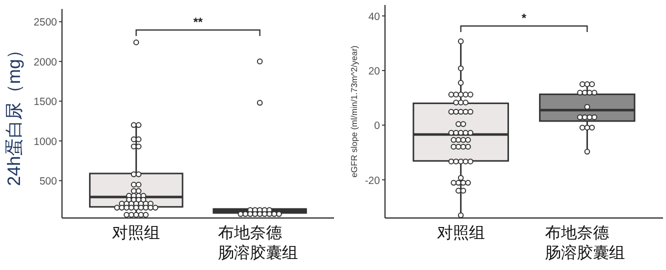 The height and width of the screenshot is (270, 666). What do you see at coordinates (46, 102) in the screenshot?
I see `y-tick-label: 1500` at bounding box center [46, 102].